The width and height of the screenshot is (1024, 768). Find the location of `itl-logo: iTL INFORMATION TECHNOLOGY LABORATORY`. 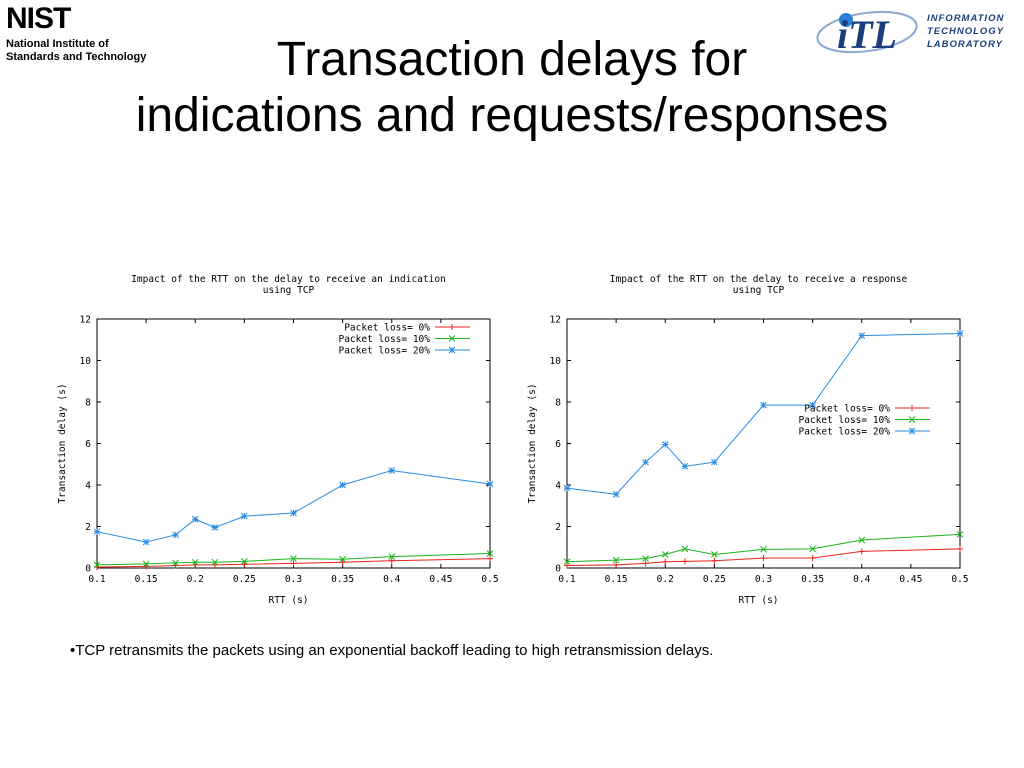

itl-logo: iTL INFORMATION TECHNOLOGY LABORATORY is located at coordinates (917, 32).